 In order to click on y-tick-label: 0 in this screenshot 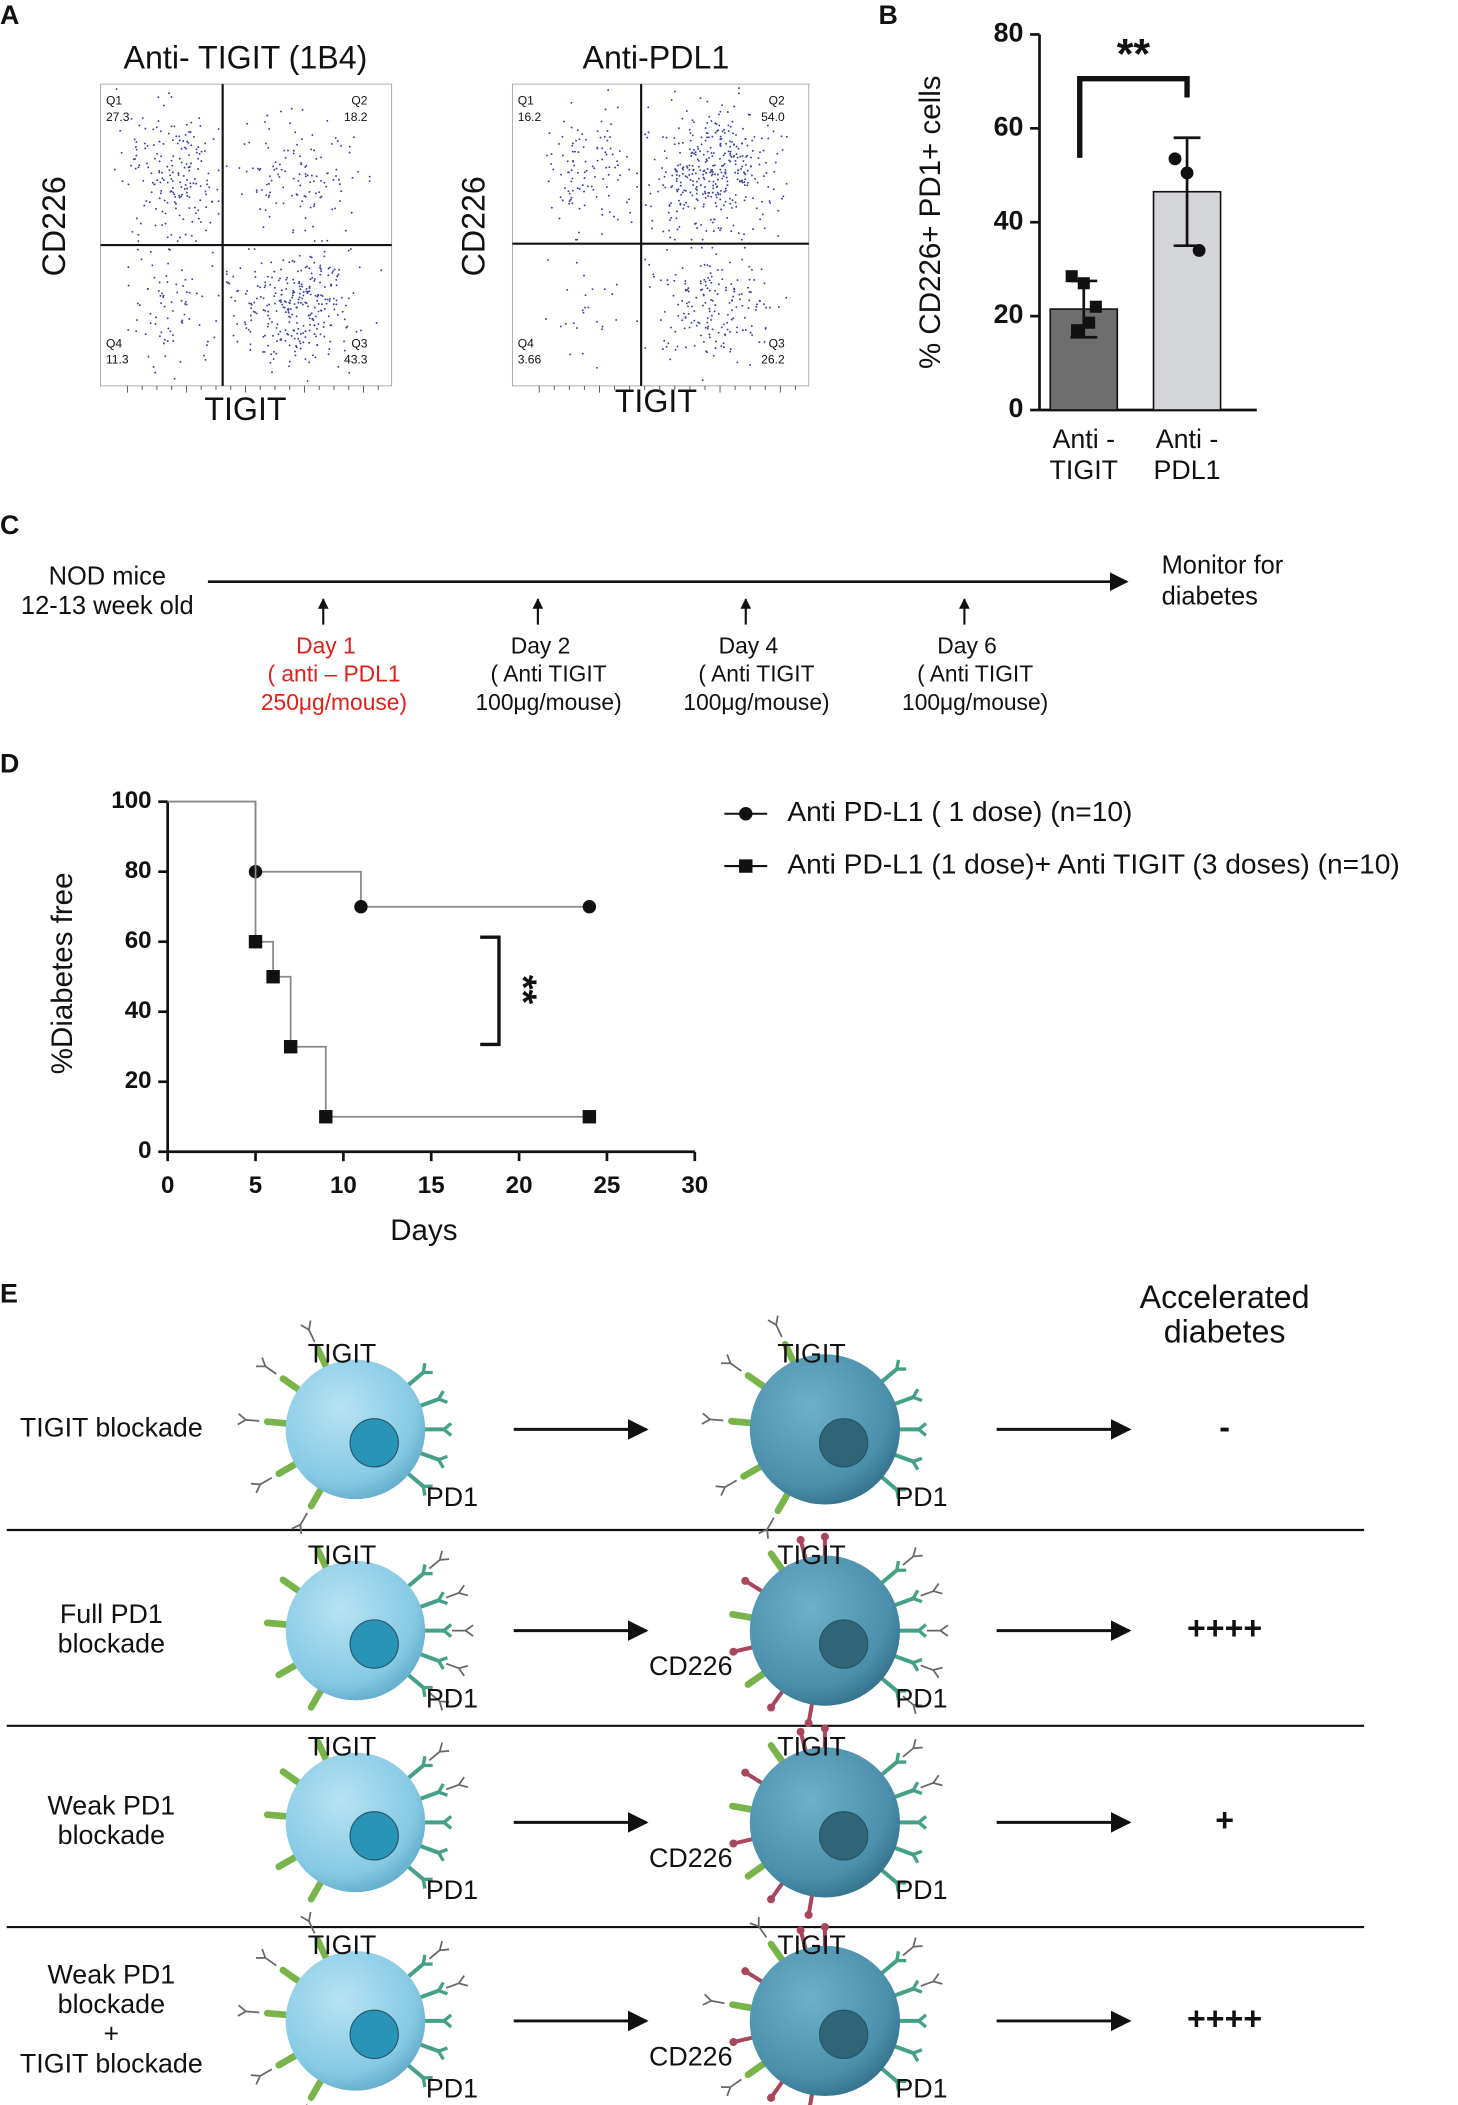, I will do `click(1015, 408)`.